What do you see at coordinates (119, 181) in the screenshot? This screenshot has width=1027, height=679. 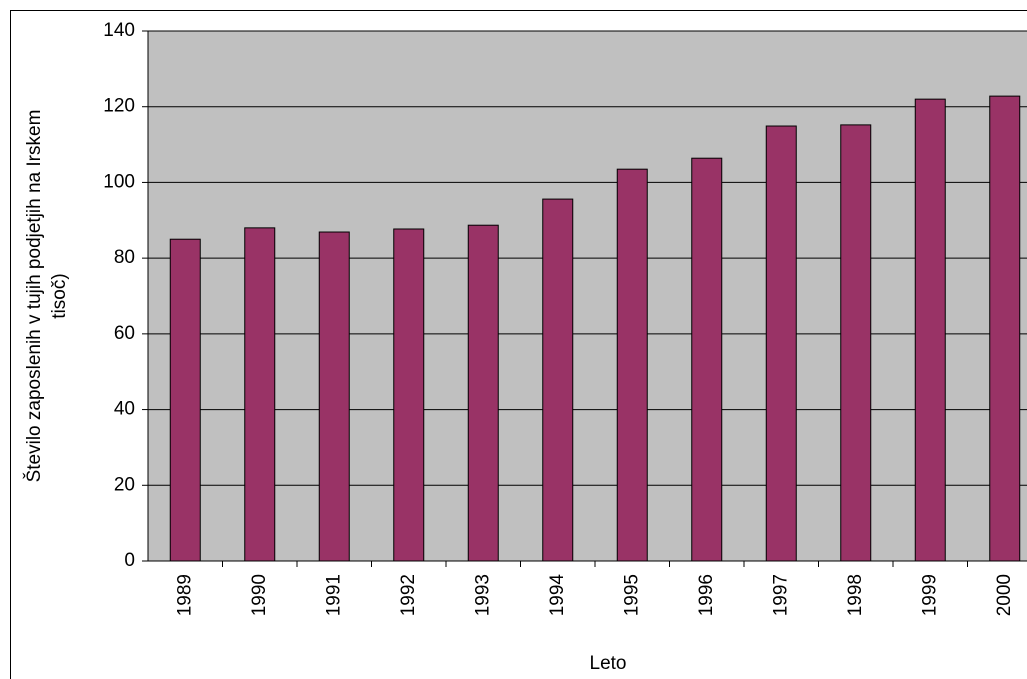 I see `y-tick-label: 100` at bounding box center [119, 181].